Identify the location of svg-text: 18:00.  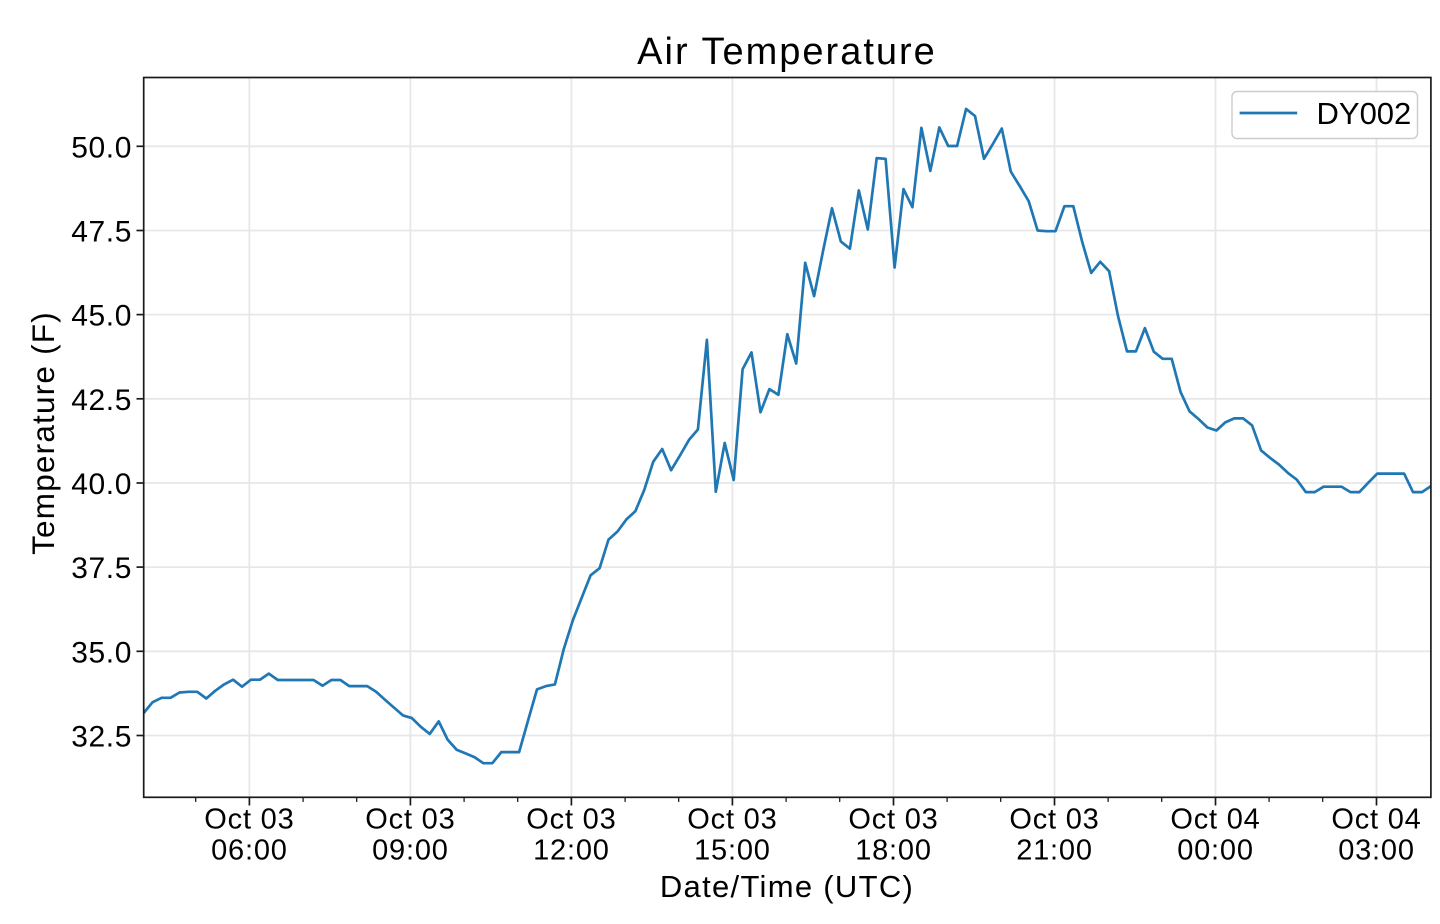
(893, 851).